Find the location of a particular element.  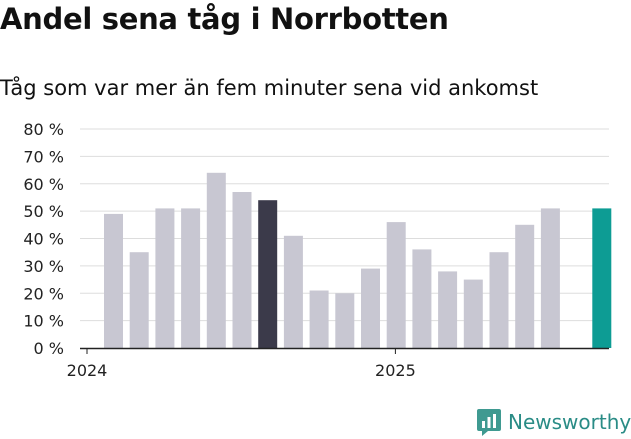

y-tick-label: 30 % is located at coordinates (43, 266).